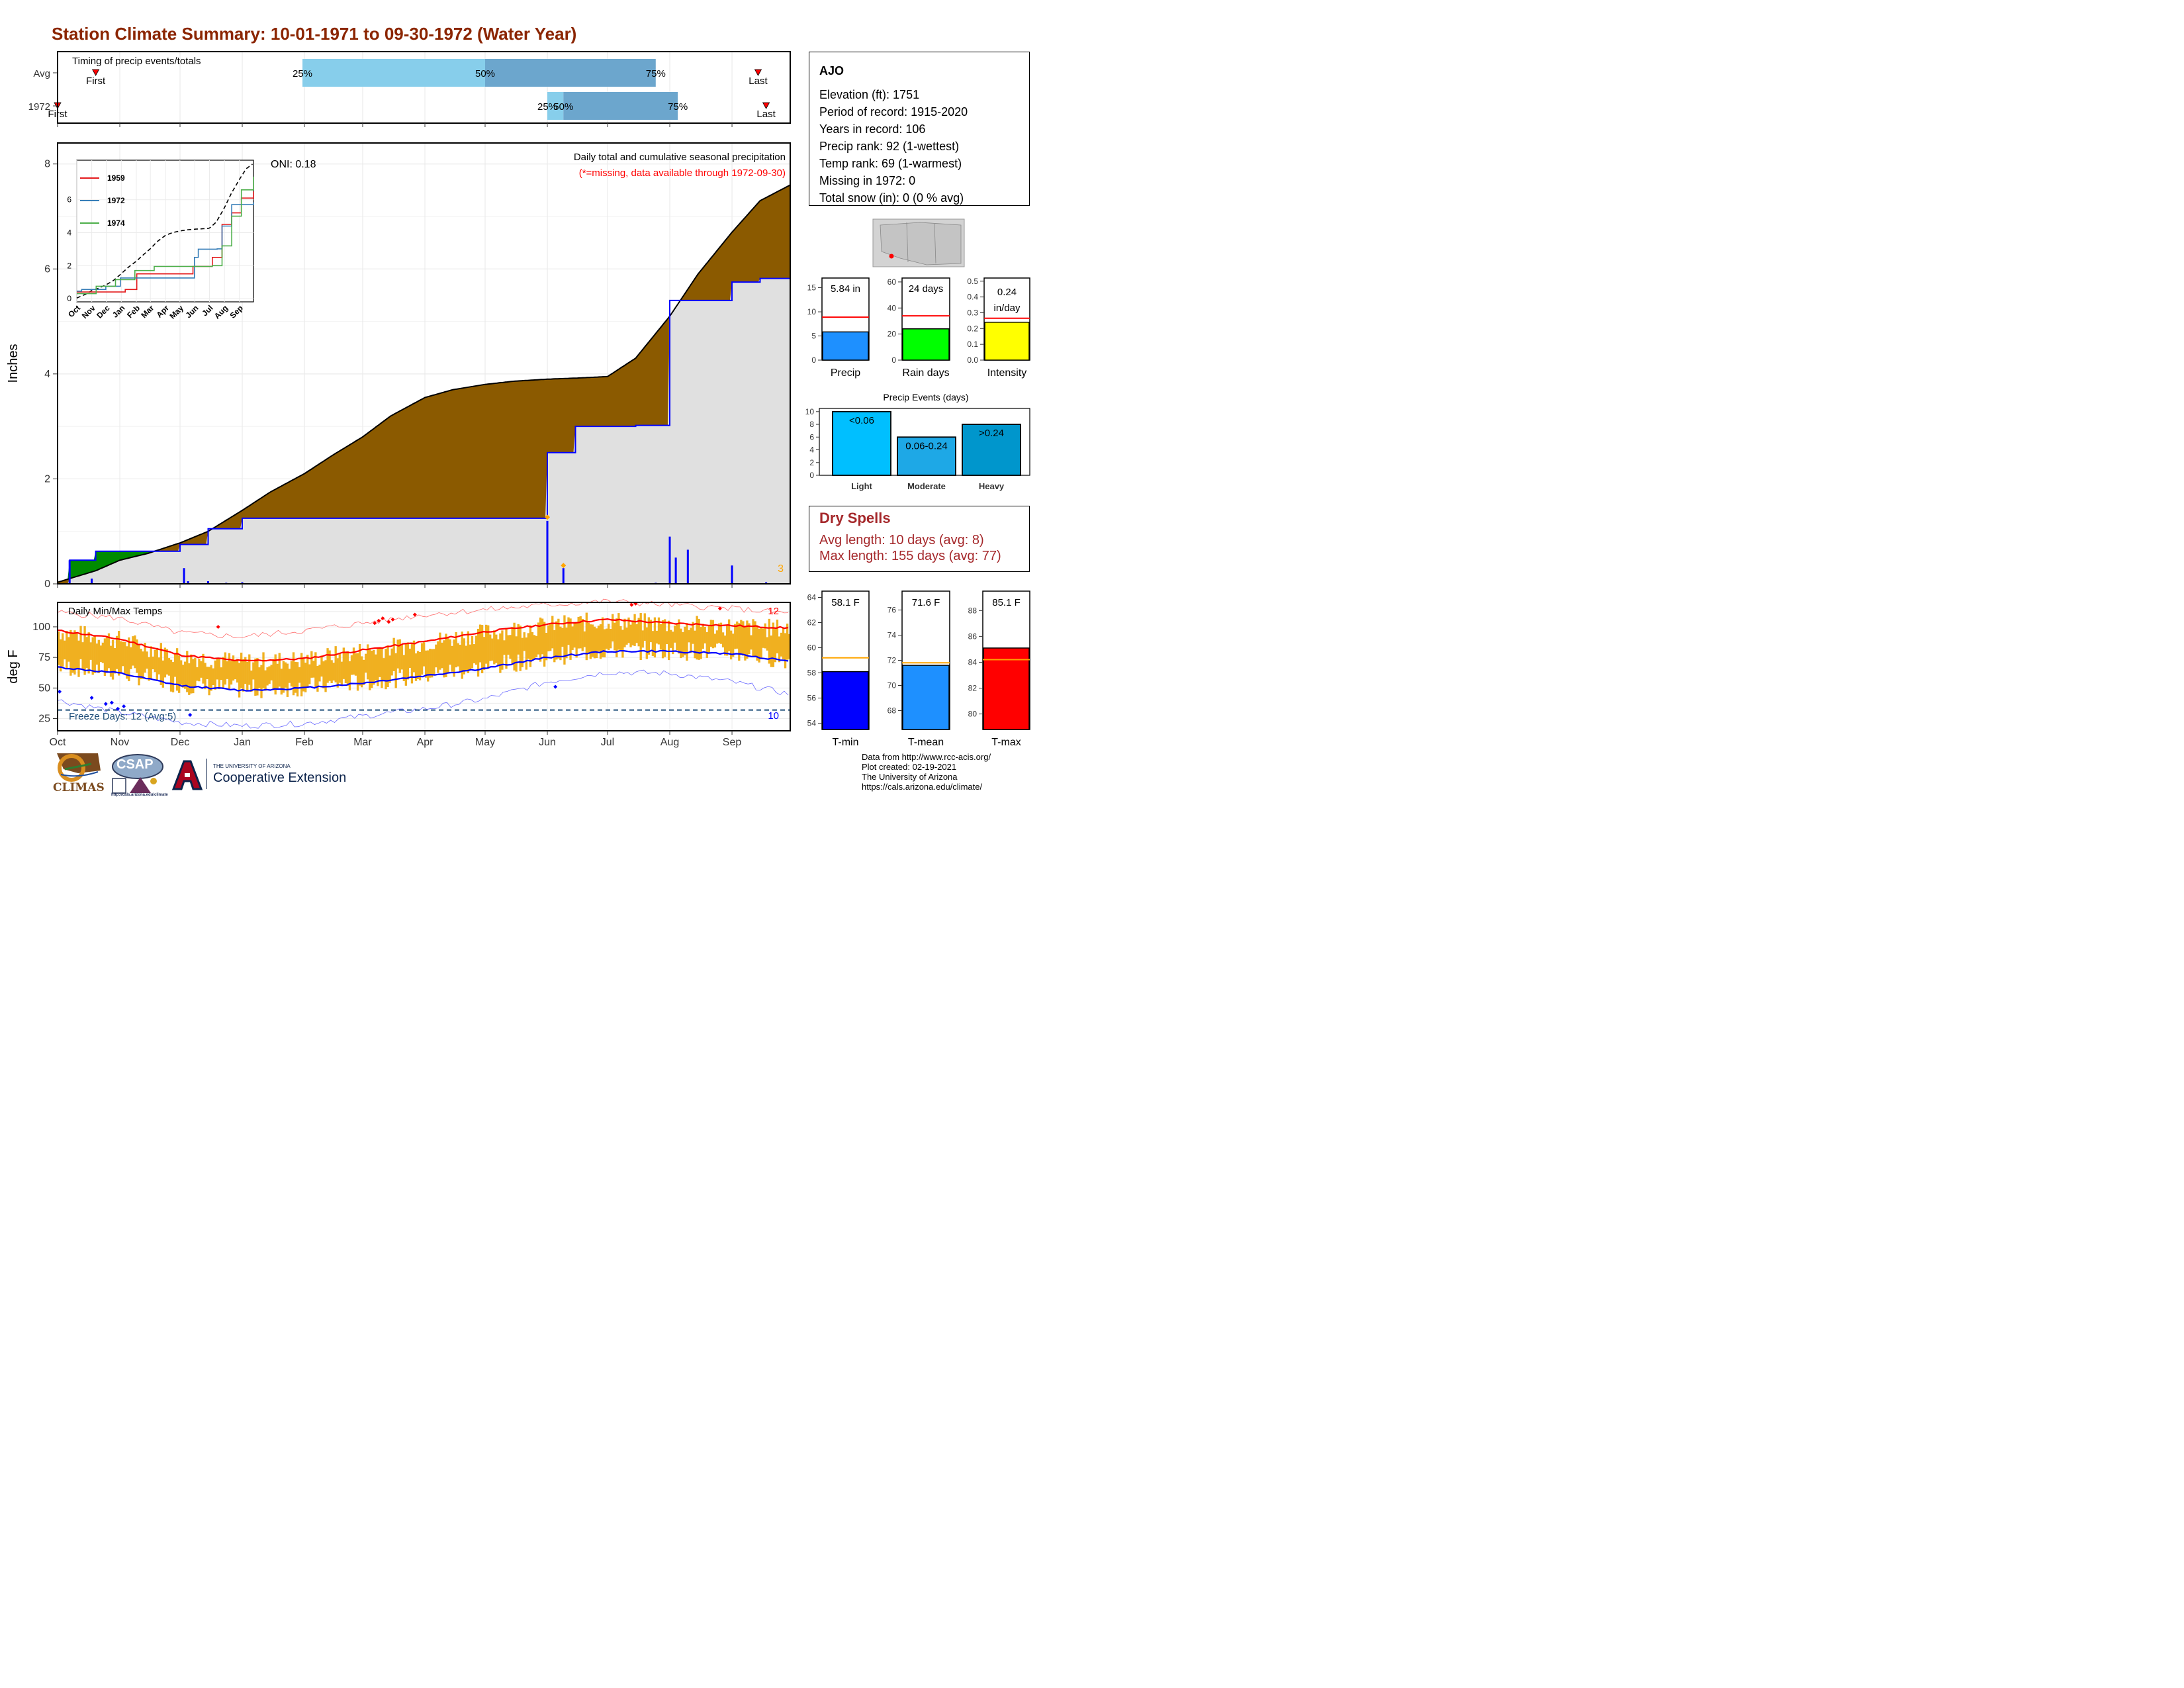 The image size is (2184, 1688). What do you see at coordinates (1007, 292) in the screenshot?
I see `mini-value-label: 0.24` at bounding box center [1007, 292].